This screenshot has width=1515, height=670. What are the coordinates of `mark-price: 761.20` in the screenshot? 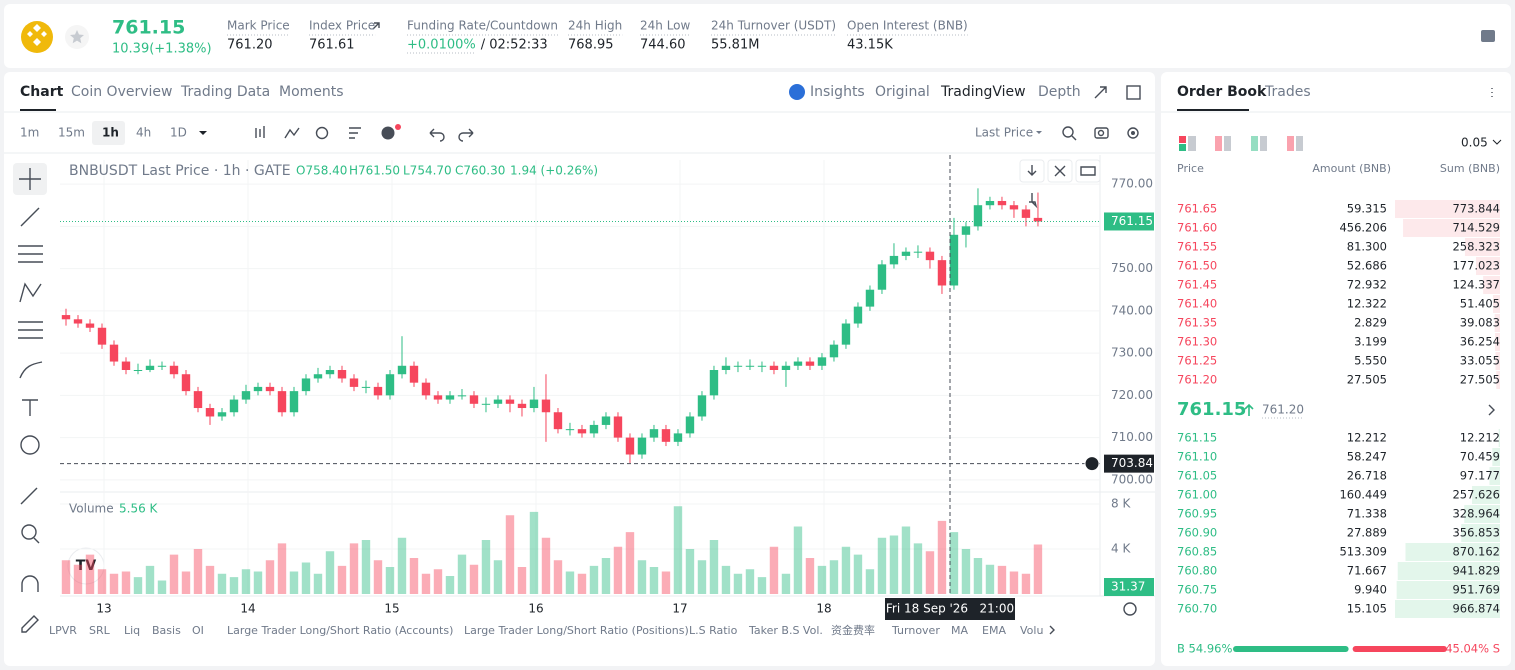 It's located at (1283, 410).